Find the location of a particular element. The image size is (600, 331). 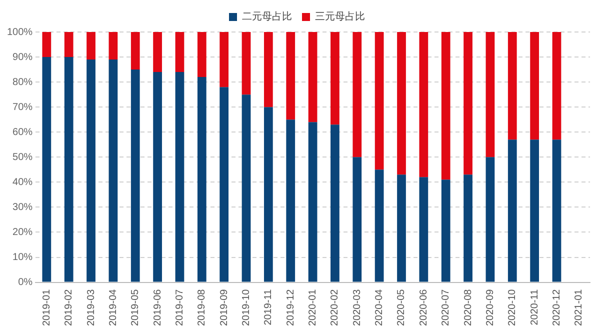

x-tick-label: 2020-07 is located at coordinates (446, 307).